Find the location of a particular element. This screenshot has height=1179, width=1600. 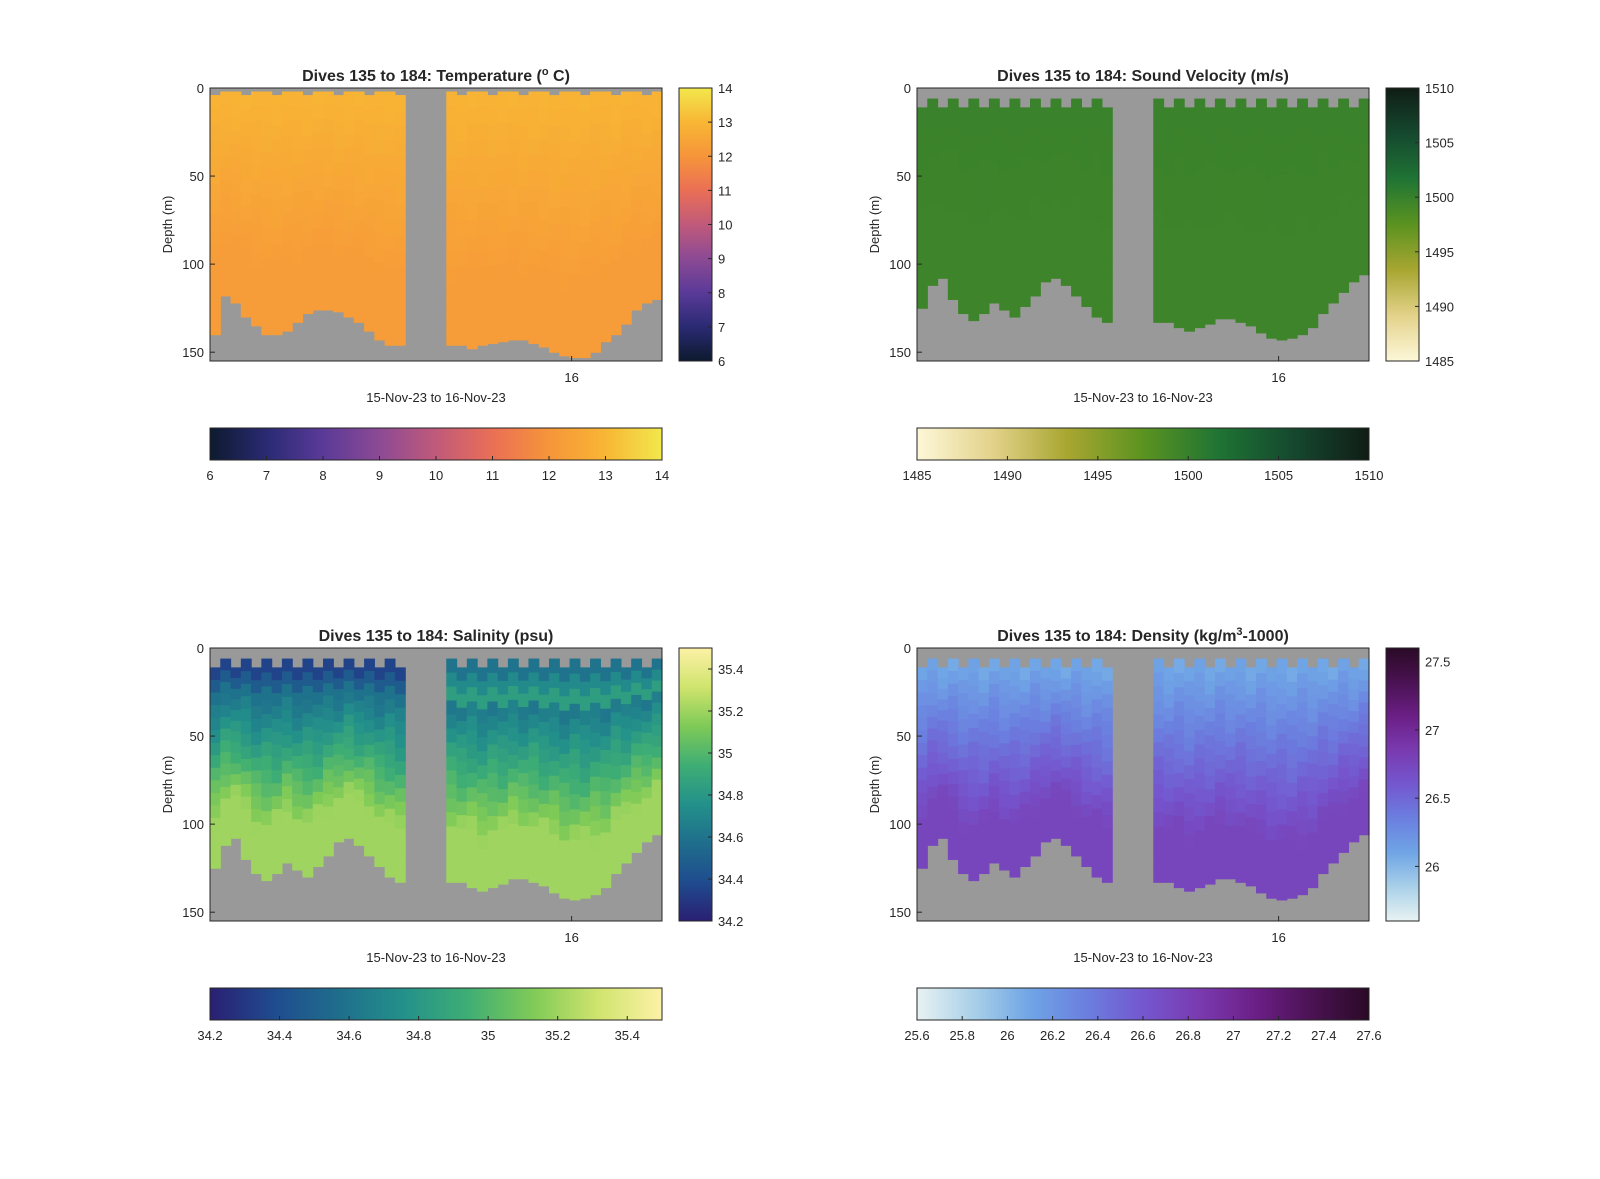

colorbar-tick-label: 11 is located at coordinates (493, 475).